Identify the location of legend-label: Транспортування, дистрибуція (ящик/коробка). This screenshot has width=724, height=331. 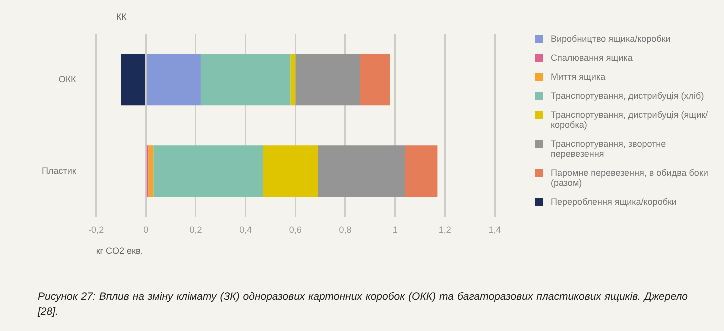
(630, 120).